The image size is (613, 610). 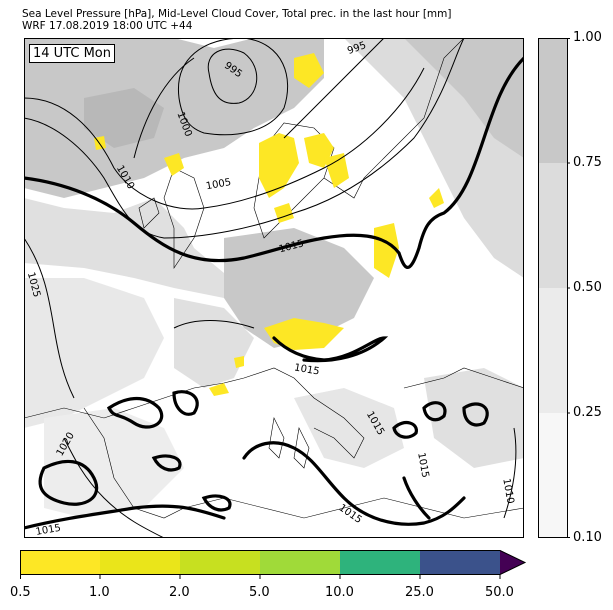 I want to click on cloud-bin-0.50-0.75, so click(x=553, y=225).